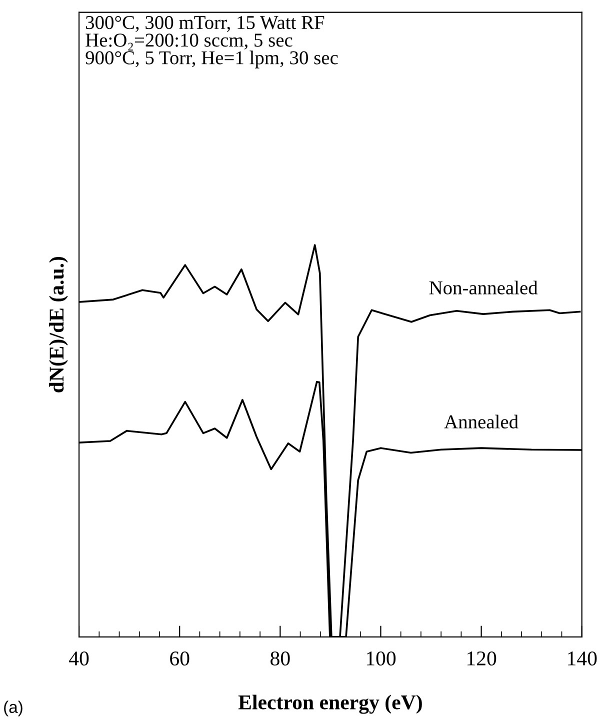 The image size is (608, 723). I want to click on x-tick-label: 80, so click(280, 658).